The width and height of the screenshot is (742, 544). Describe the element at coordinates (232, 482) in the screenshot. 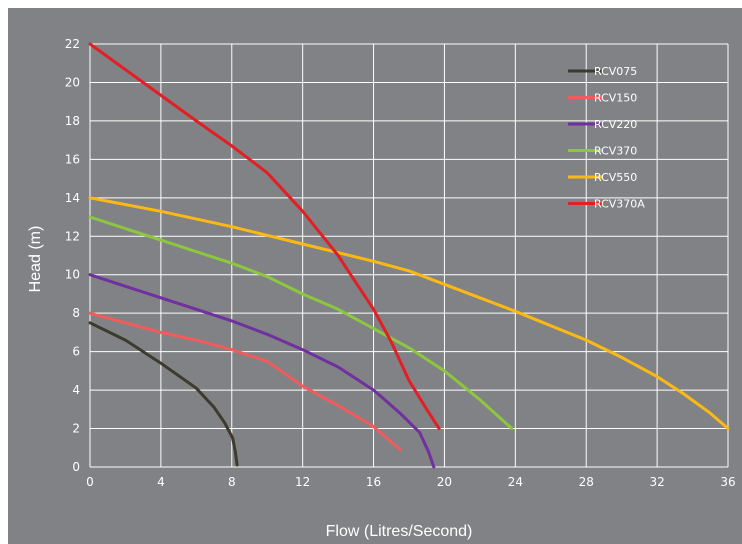

I see `x-tick-label: 8` at that location.